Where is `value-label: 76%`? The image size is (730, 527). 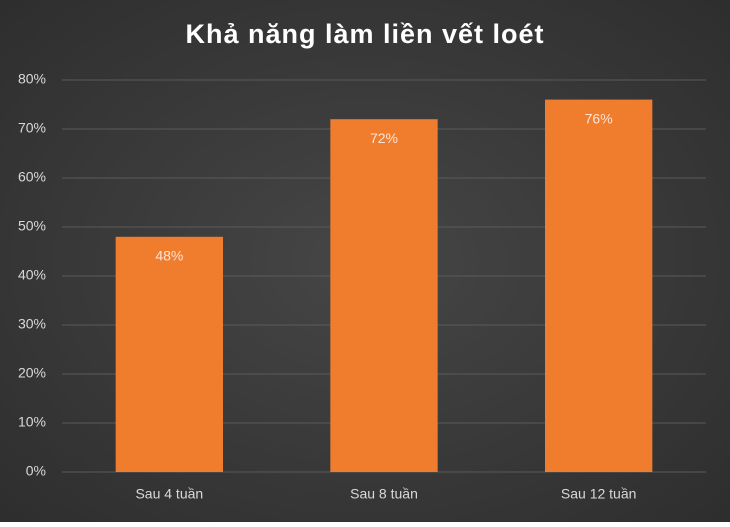 value-label: 76% is located at coordinates (599, 118).